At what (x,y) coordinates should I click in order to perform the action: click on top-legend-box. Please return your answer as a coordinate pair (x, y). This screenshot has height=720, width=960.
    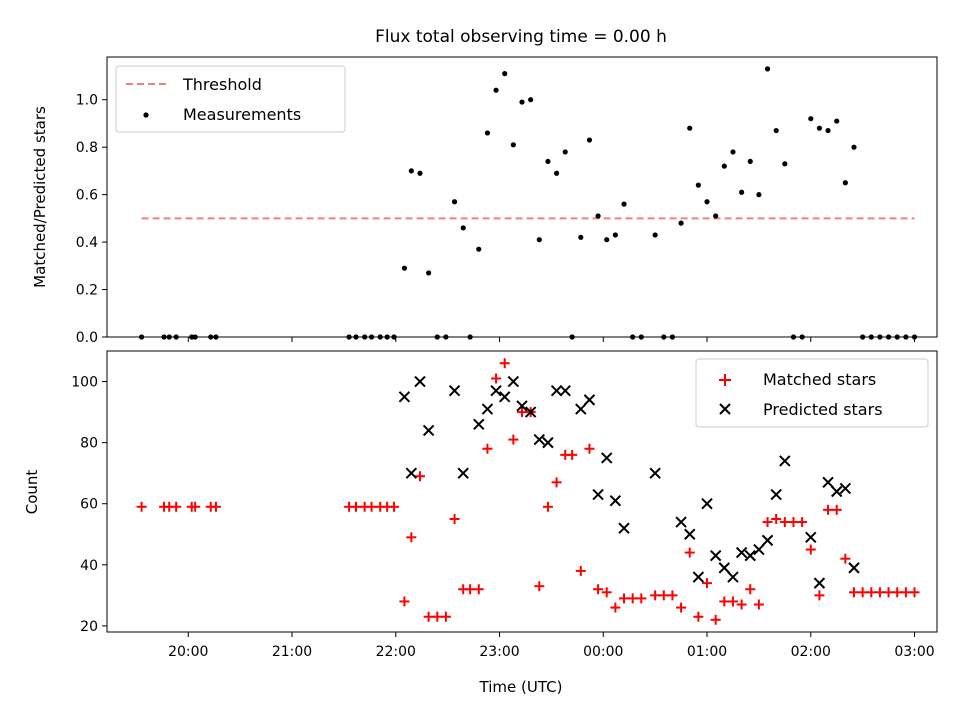
    Looking at the image, I should click on (230, 99).